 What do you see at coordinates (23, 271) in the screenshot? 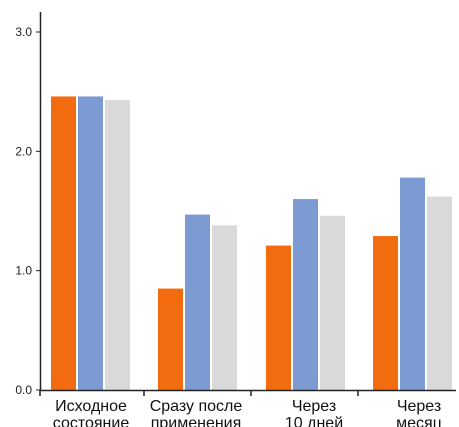
I see `y-tick-label: 1.0` at bounding box center [23, 271].